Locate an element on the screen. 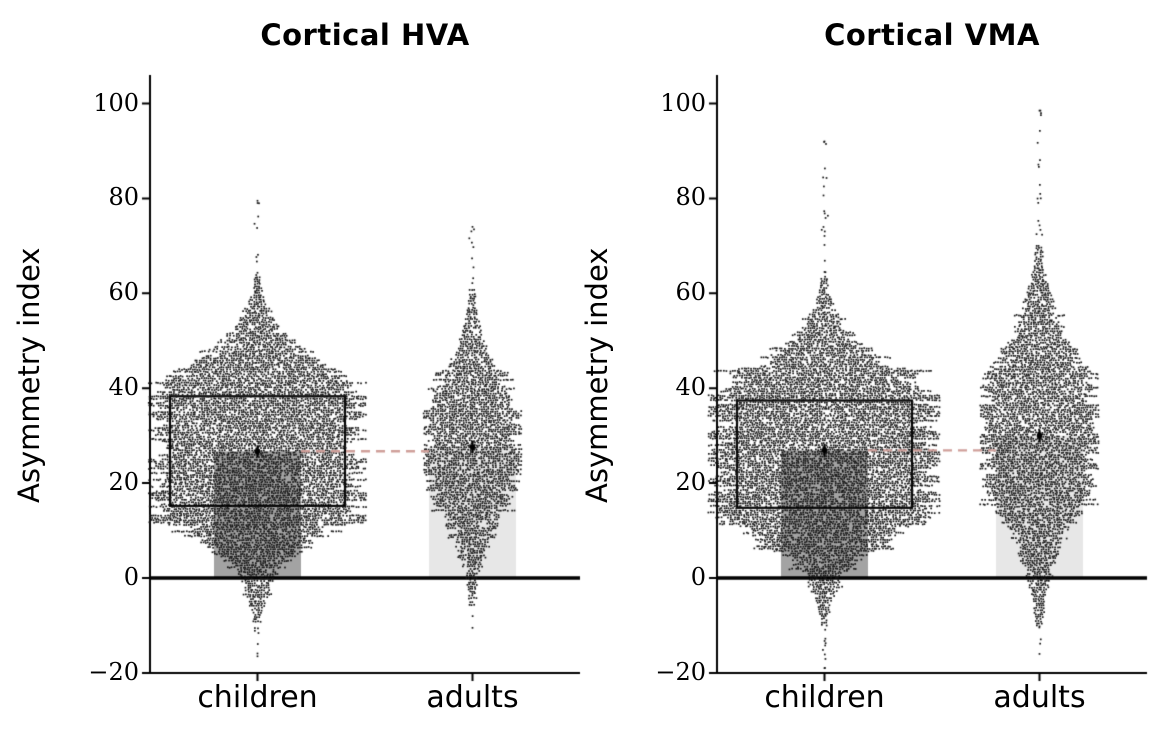 The image size is (1155, 729). panel-vma-y-axis-label: Asymmetry index is located at coordinates (597, 375).